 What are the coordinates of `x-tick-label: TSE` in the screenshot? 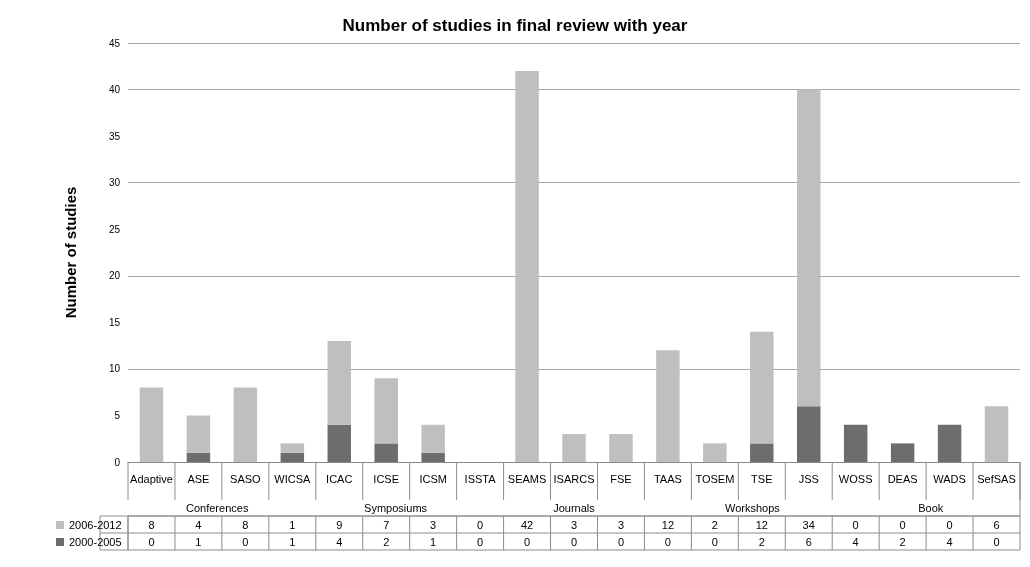 It's located at (762, 479).